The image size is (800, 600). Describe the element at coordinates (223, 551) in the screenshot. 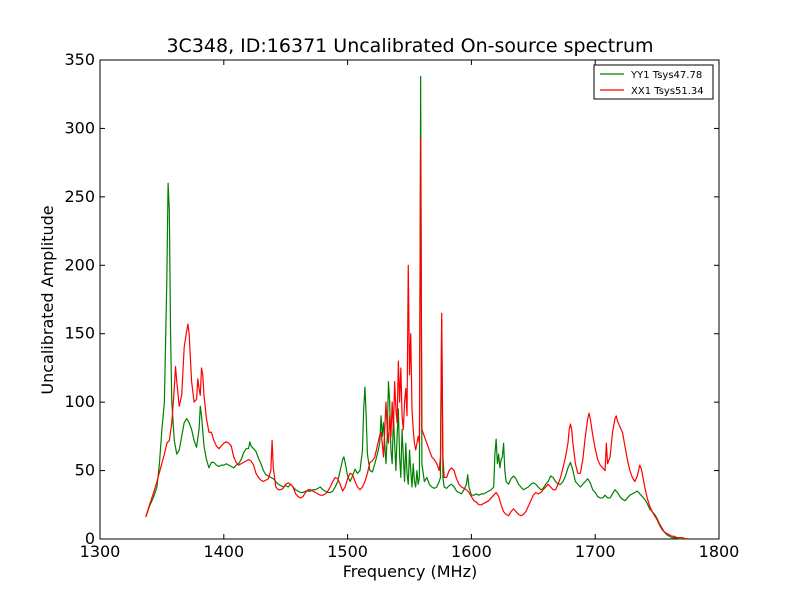

I see `x-tick-label: 1400` at that location.